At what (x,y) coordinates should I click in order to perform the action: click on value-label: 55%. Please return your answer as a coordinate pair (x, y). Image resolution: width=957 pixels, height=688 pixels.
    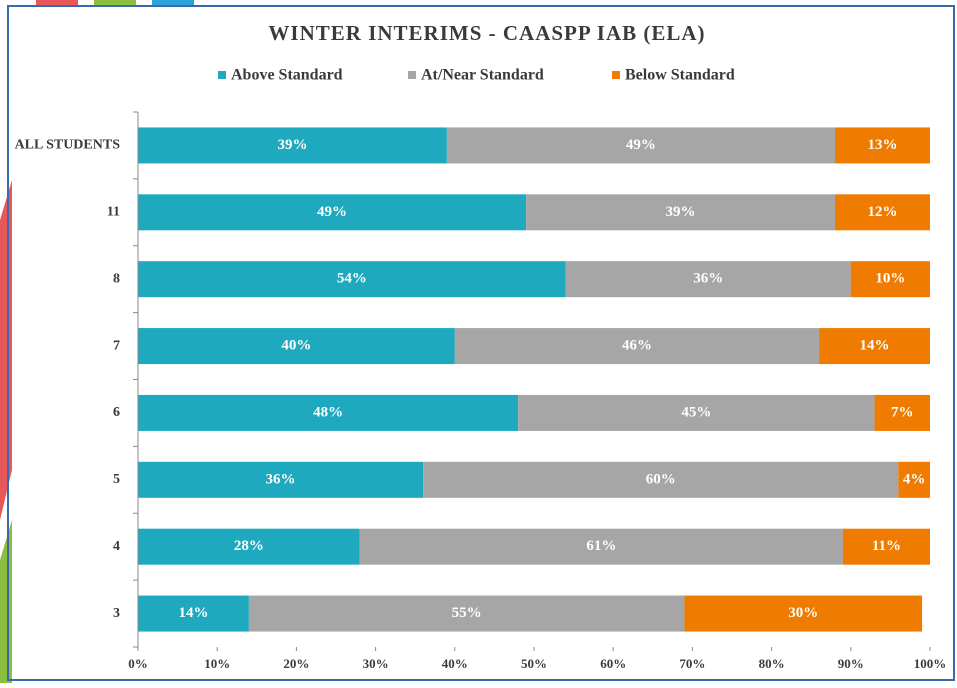
    Looking at the image, I should click on (467, 613).